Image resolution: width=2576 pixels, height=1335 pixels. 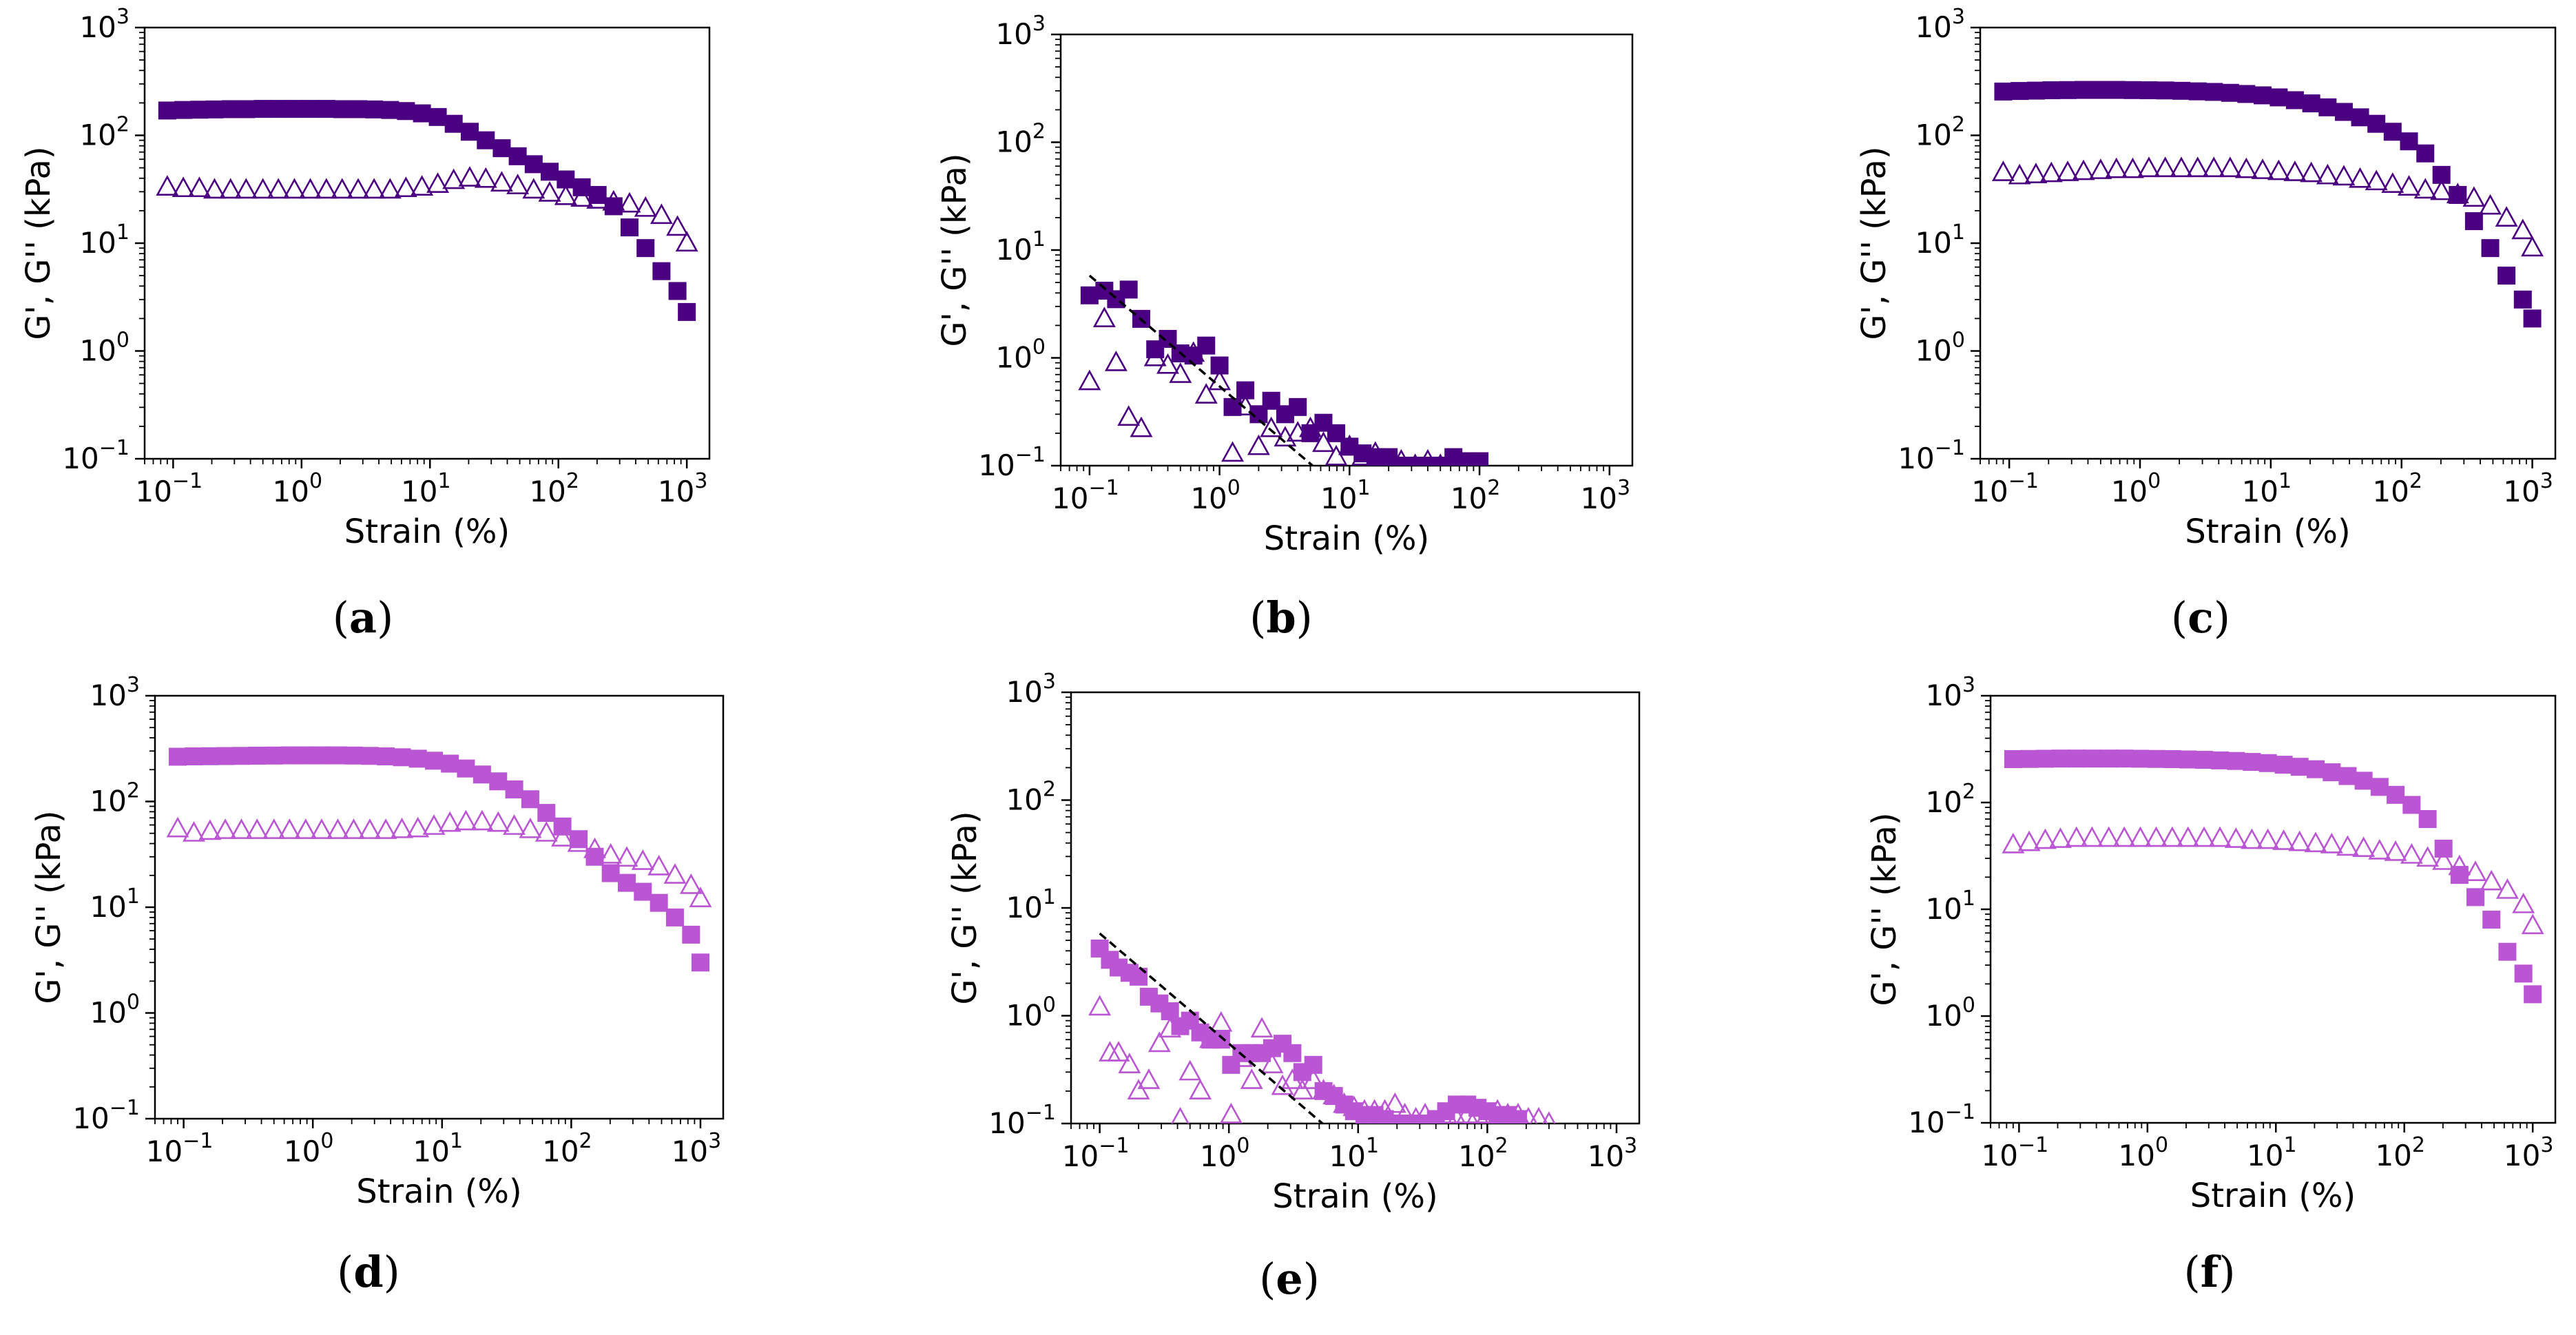 I want to click on y-tick-label: 10¹, so click(x=1020, y=247).